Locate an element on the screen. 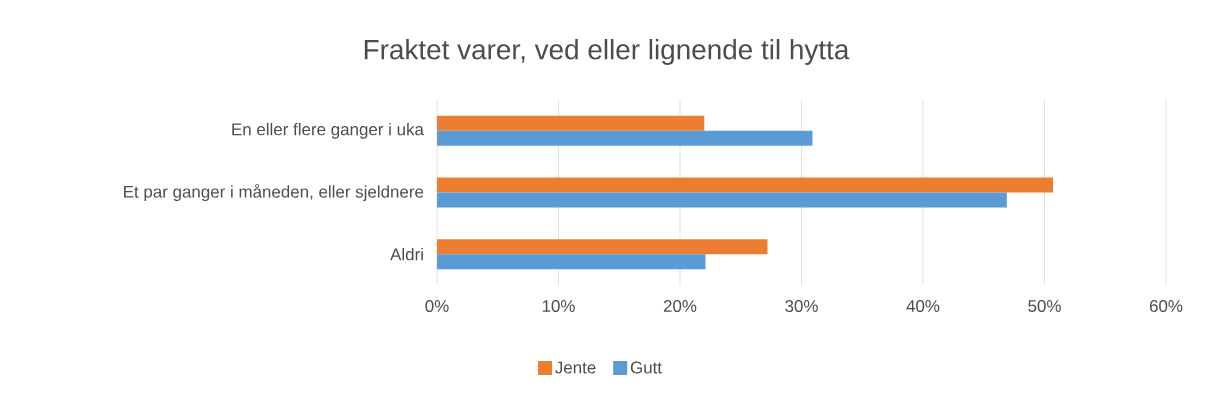 The height and width of the screenshot is (403, 1213). x-tick-label: 20% is located at coordinates (680, 306).